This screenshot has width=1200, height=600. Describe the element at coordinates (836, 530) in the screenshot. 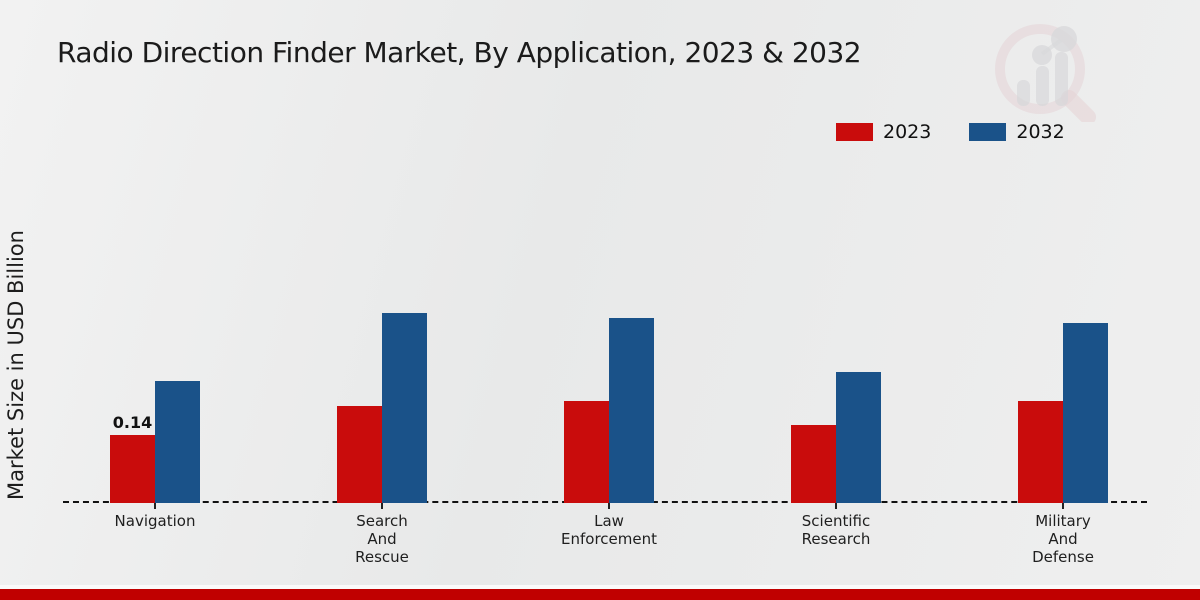

I see `x-axis-category-label: Scientific Research` at that location.